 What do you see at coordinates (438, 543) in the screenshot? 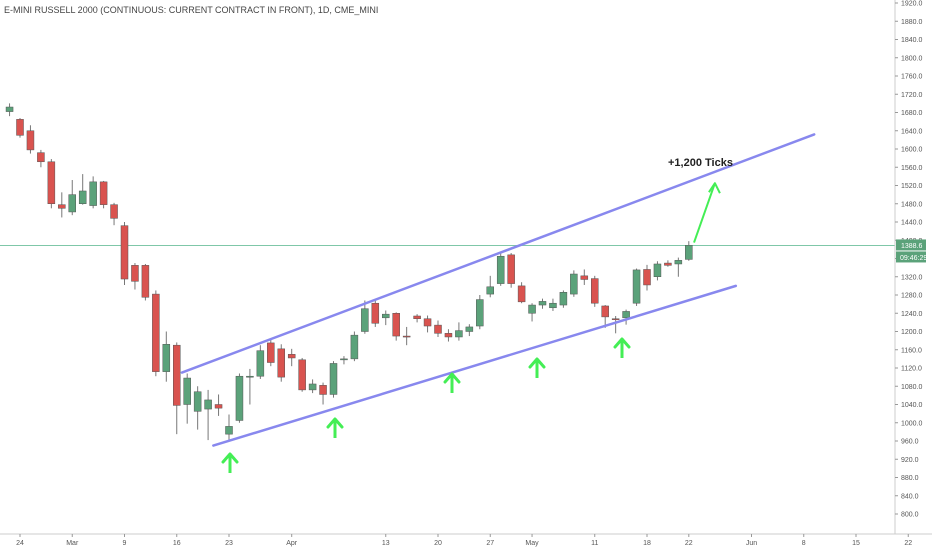
I see `x-tick-label: 20` at bounding box center [438, 543].